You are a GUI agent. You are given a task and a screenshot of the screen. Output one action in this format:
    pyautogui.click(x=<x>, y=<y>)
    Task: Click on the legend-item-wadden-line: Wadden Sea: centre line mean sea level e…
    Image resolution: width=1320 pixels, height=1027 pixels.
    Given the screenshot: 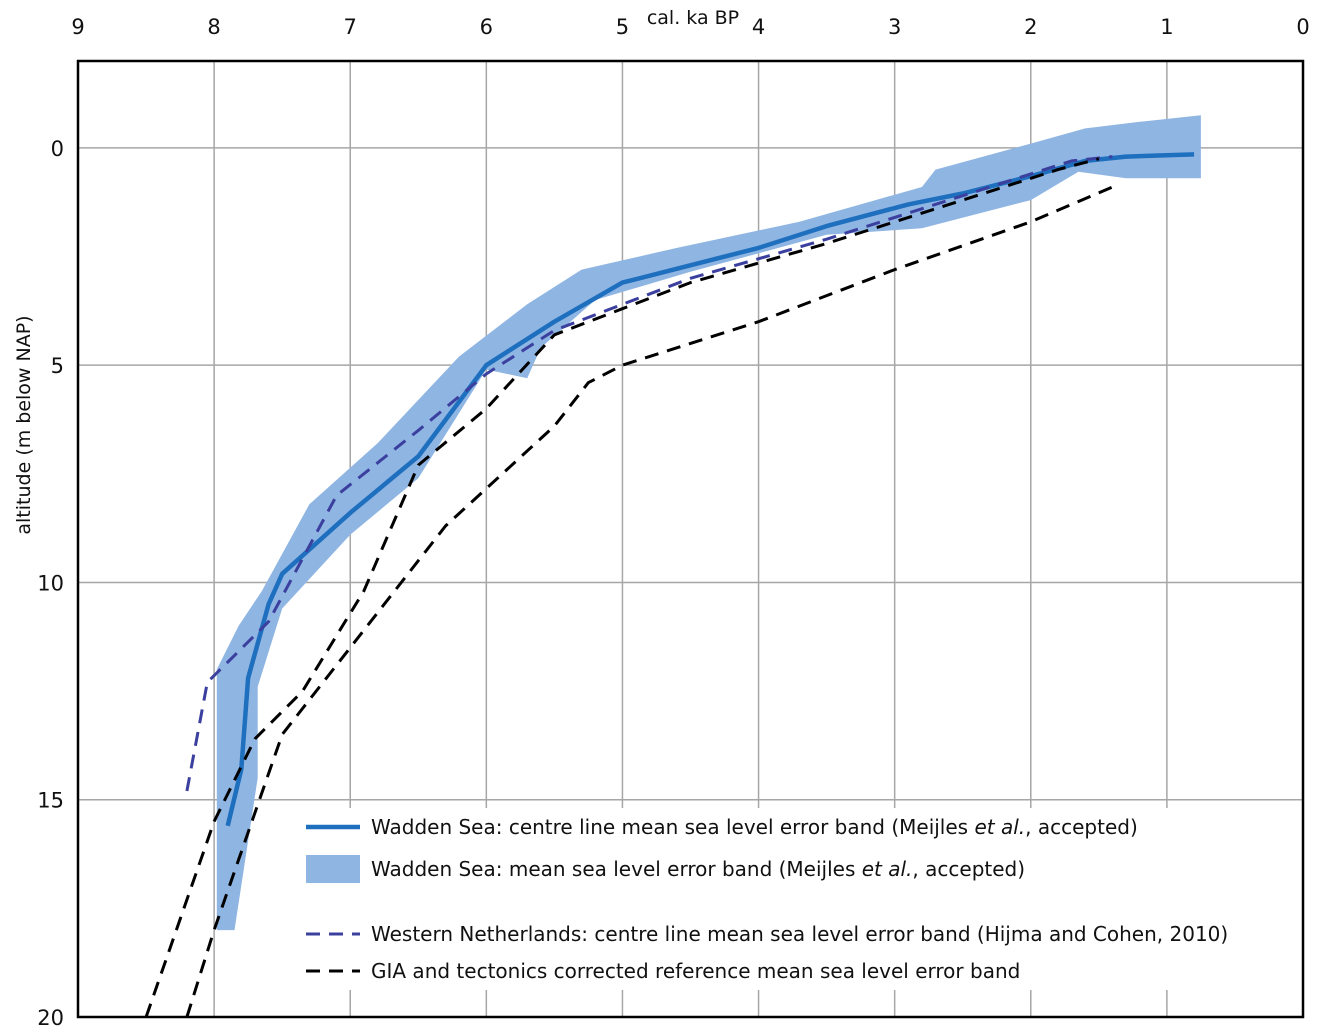 What is the action you would take?
    pyautogui.click(x=754, y=827)
    